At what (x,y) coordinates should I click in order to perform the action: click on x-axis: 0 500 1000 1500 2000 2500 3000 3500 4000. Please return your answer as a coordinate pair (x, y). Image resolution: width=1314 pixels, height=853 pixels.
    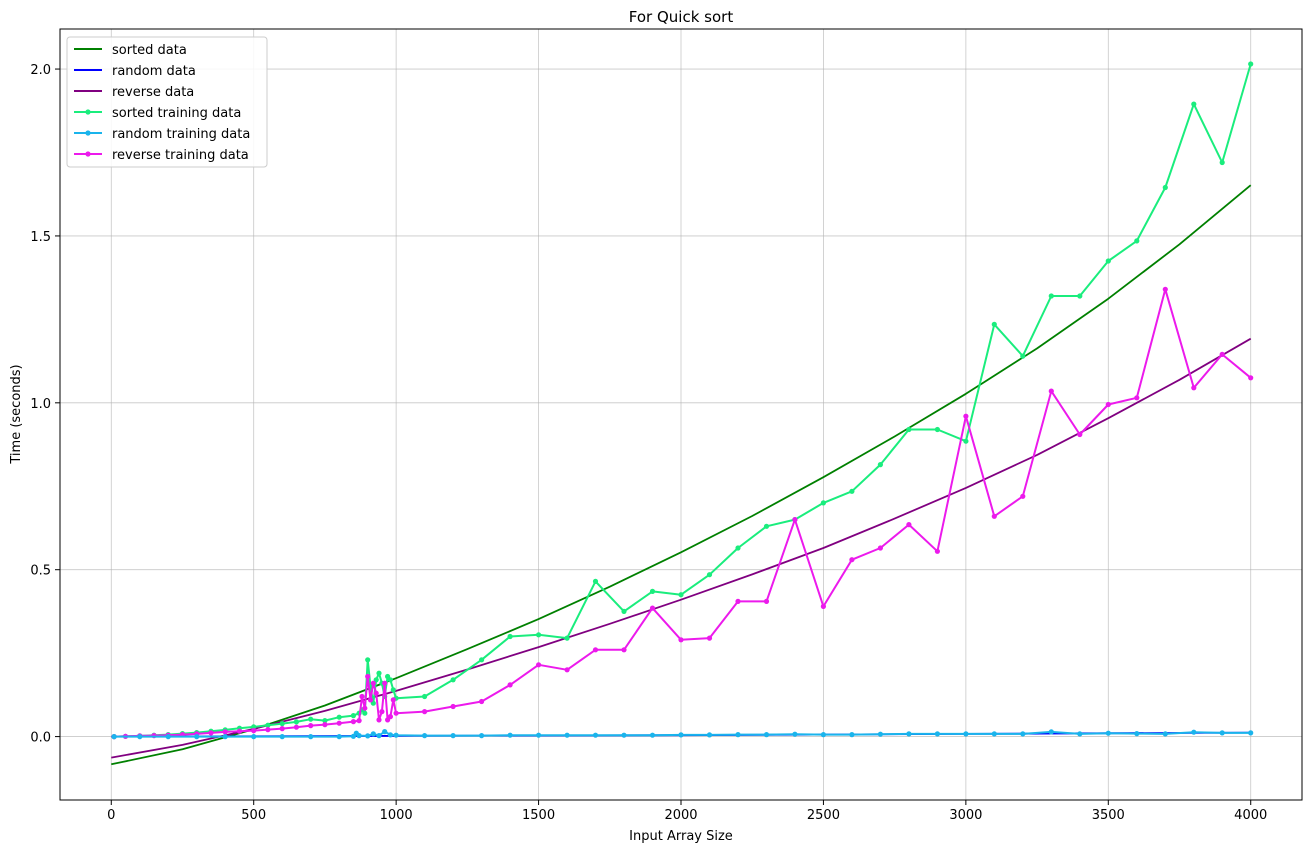
    Looking at the image, I should click on (687, 811).